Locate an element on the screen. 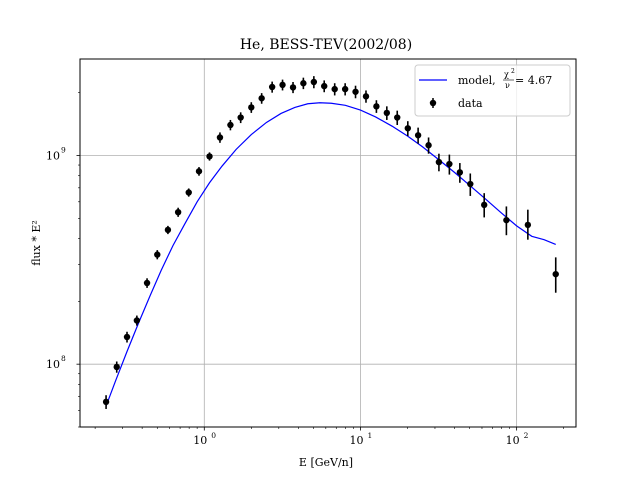 Image resolution: width=640 pixels, height=480 pixels. legend-box is located at coordinates (492, 90).